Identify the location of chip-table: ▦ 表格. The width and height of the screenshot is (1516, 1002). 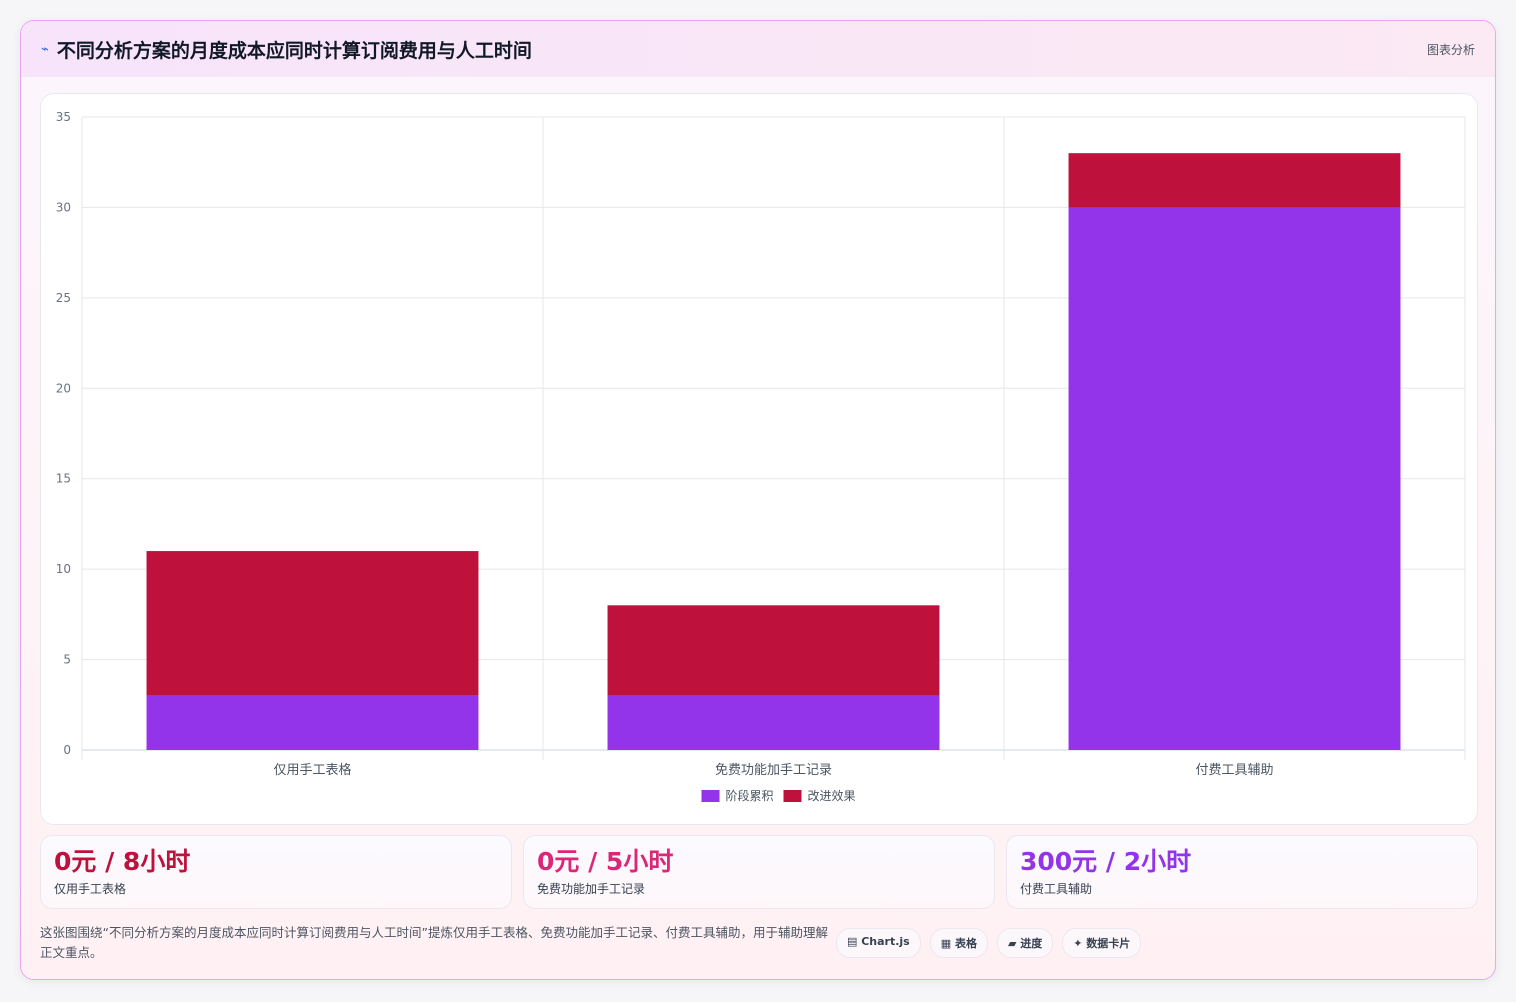
(958, 943).